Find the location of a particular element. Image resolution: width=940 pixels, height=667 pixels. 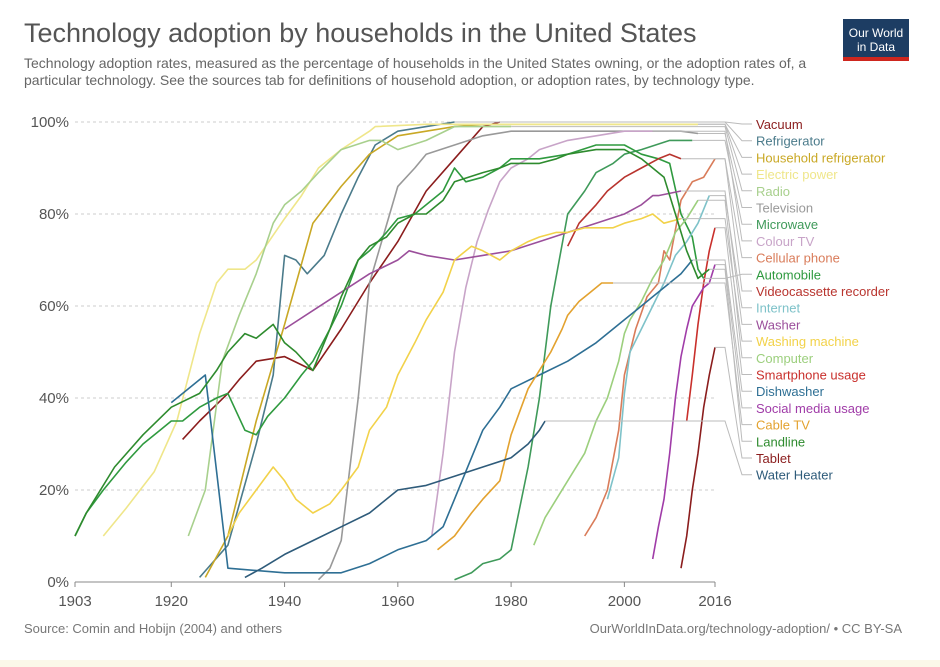

y-tick-label: 80% is located at coordinates (54, 214).